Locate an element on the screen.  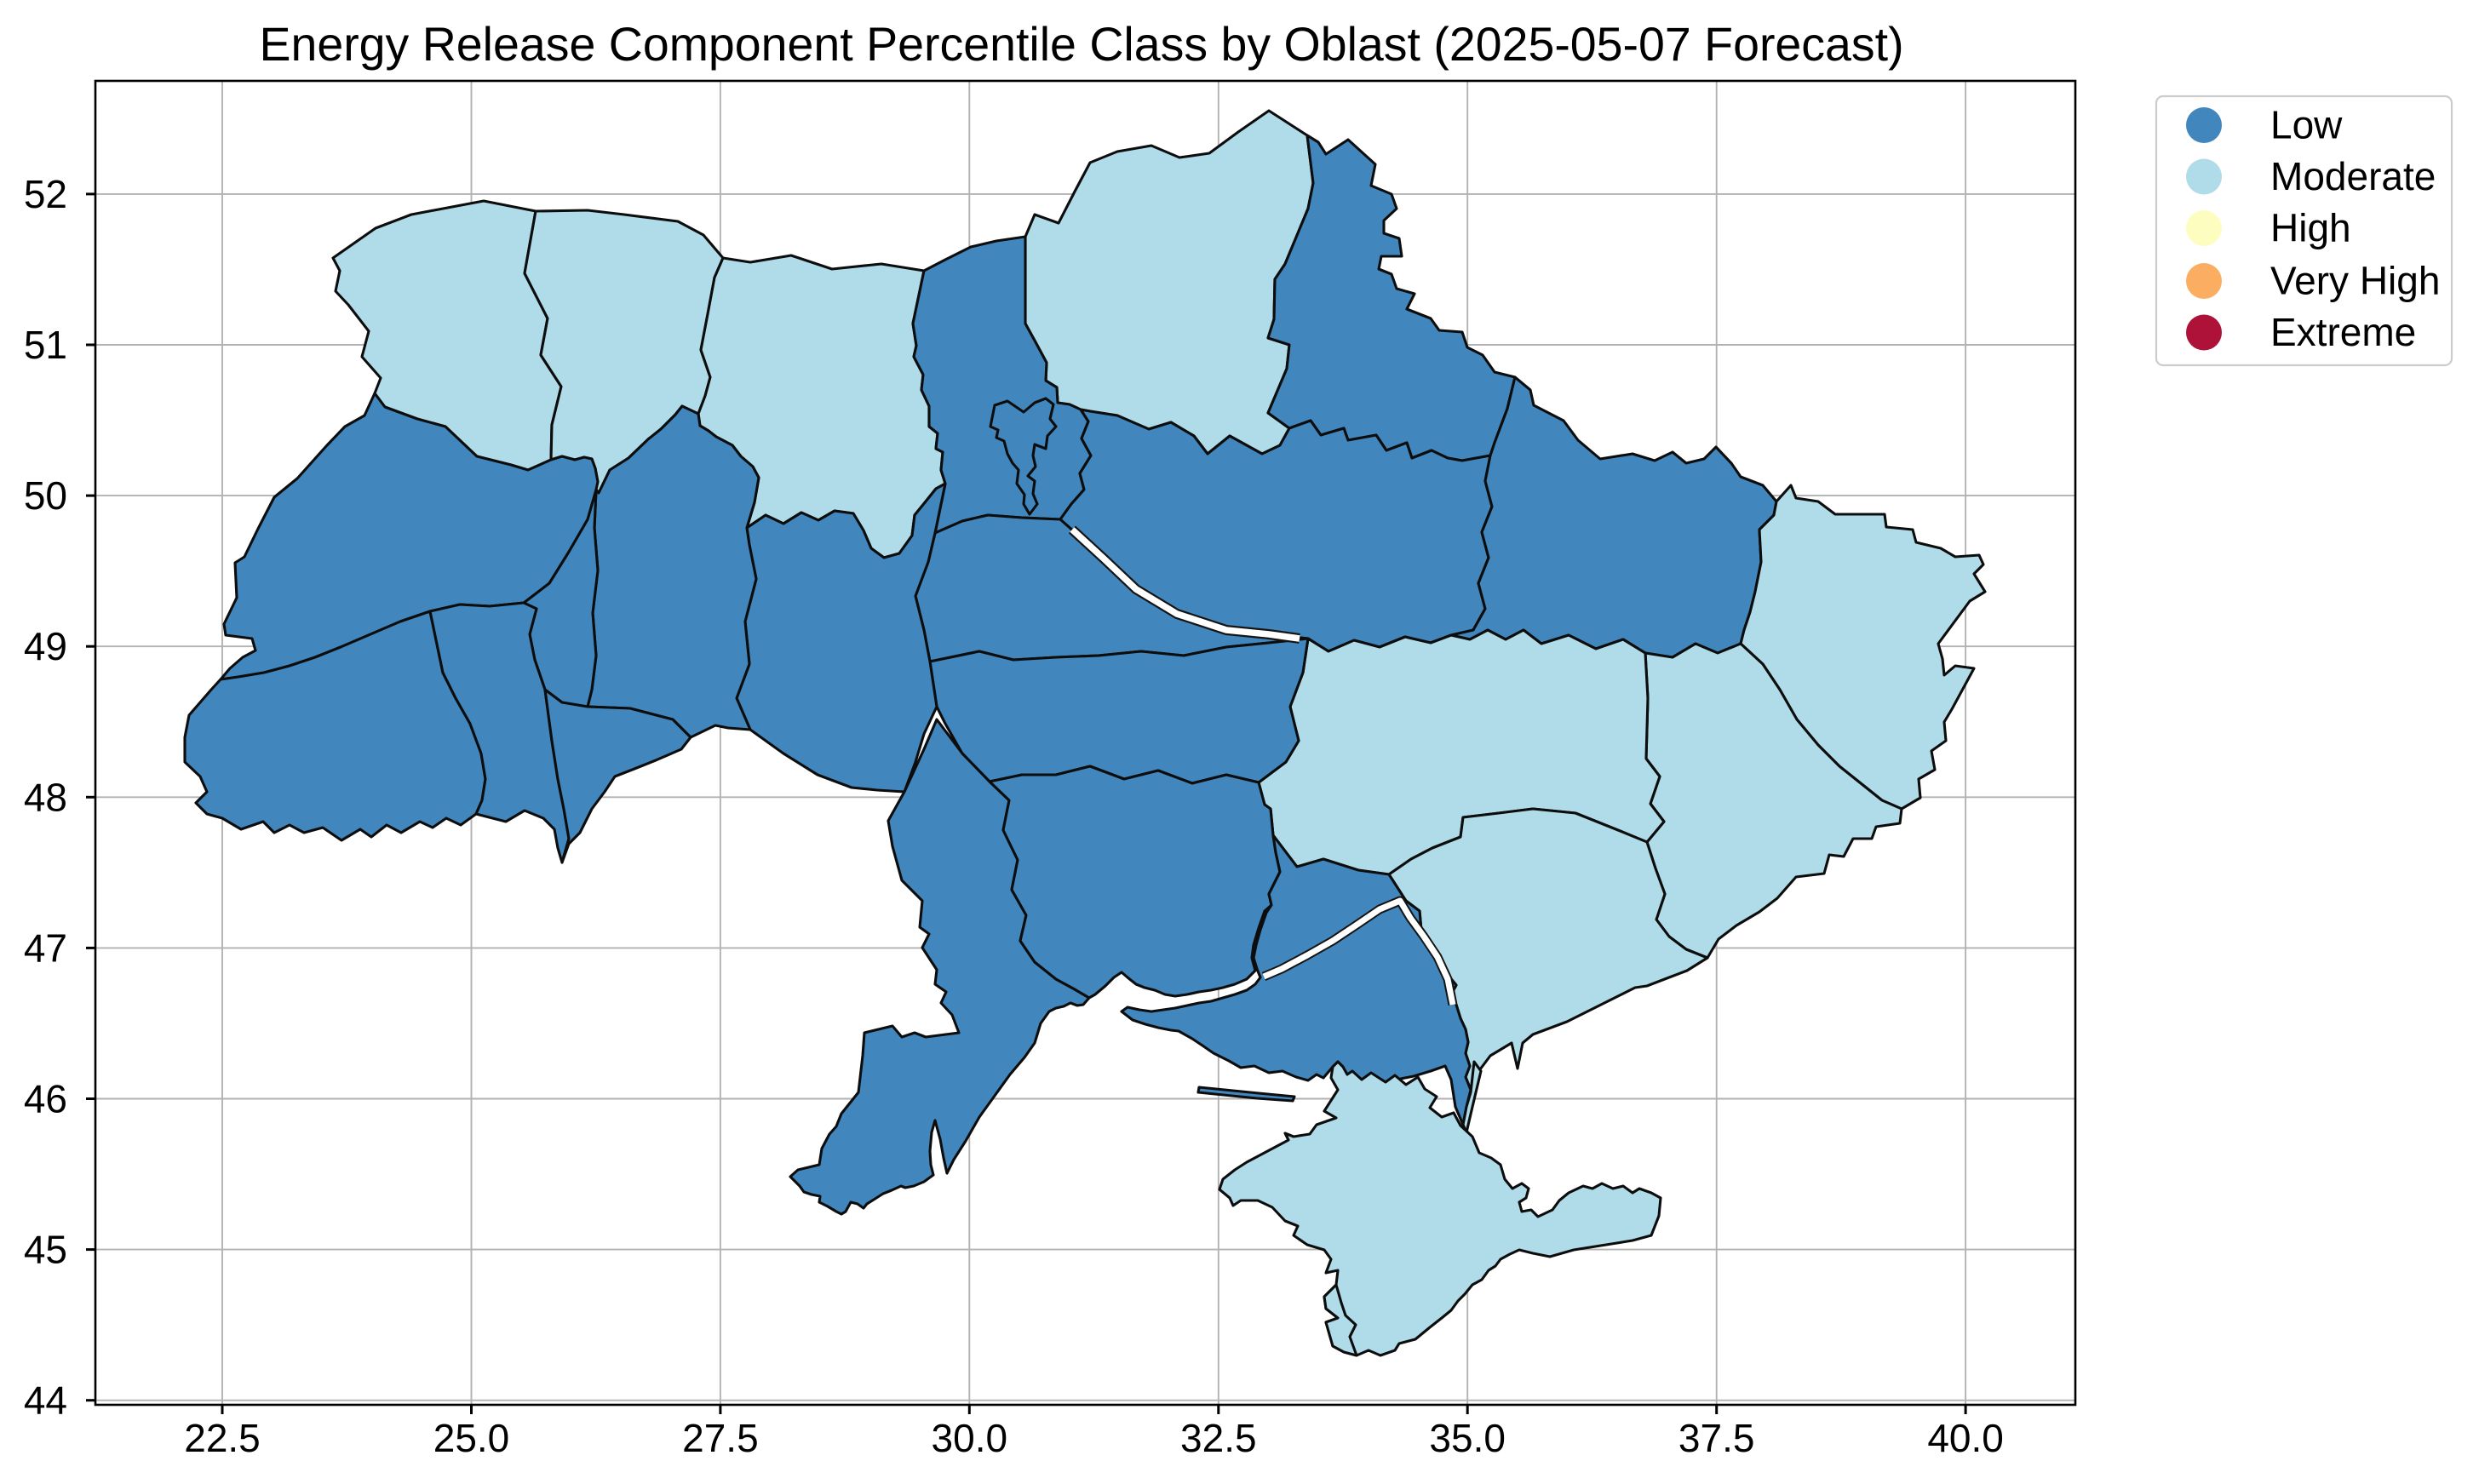
svg-text: 49 is located at coordinates (45, 646).